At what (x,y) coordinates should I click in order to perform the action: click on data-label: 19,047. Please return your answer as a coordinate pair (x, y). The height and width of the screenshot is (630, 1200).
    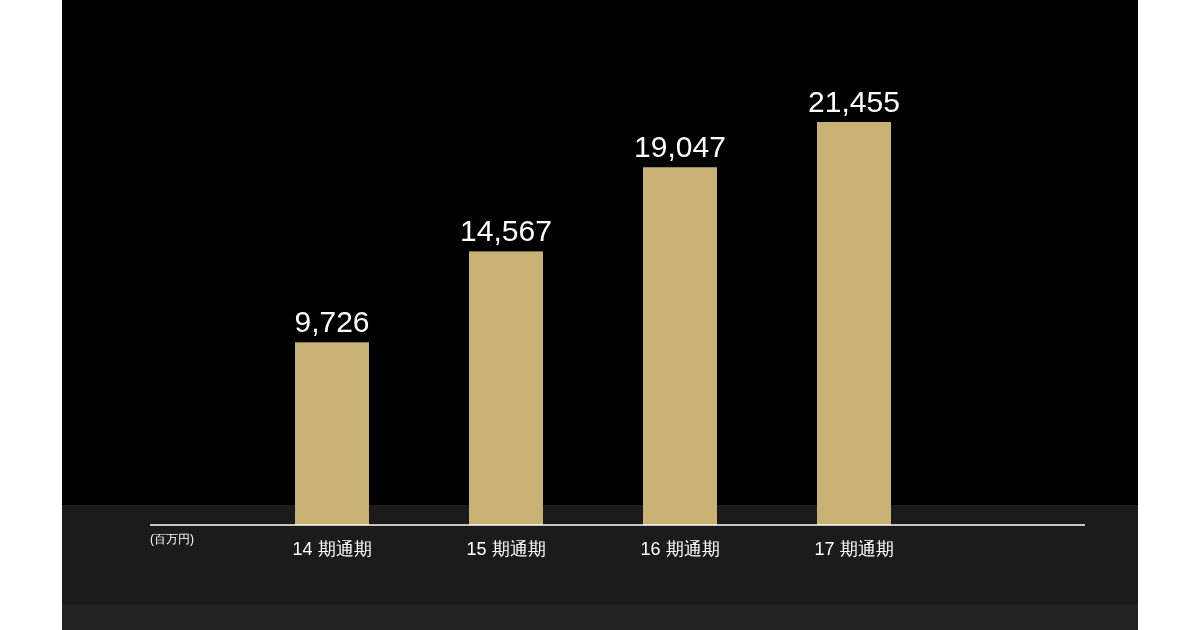
    Looking at the image, I should click on (680, 147).